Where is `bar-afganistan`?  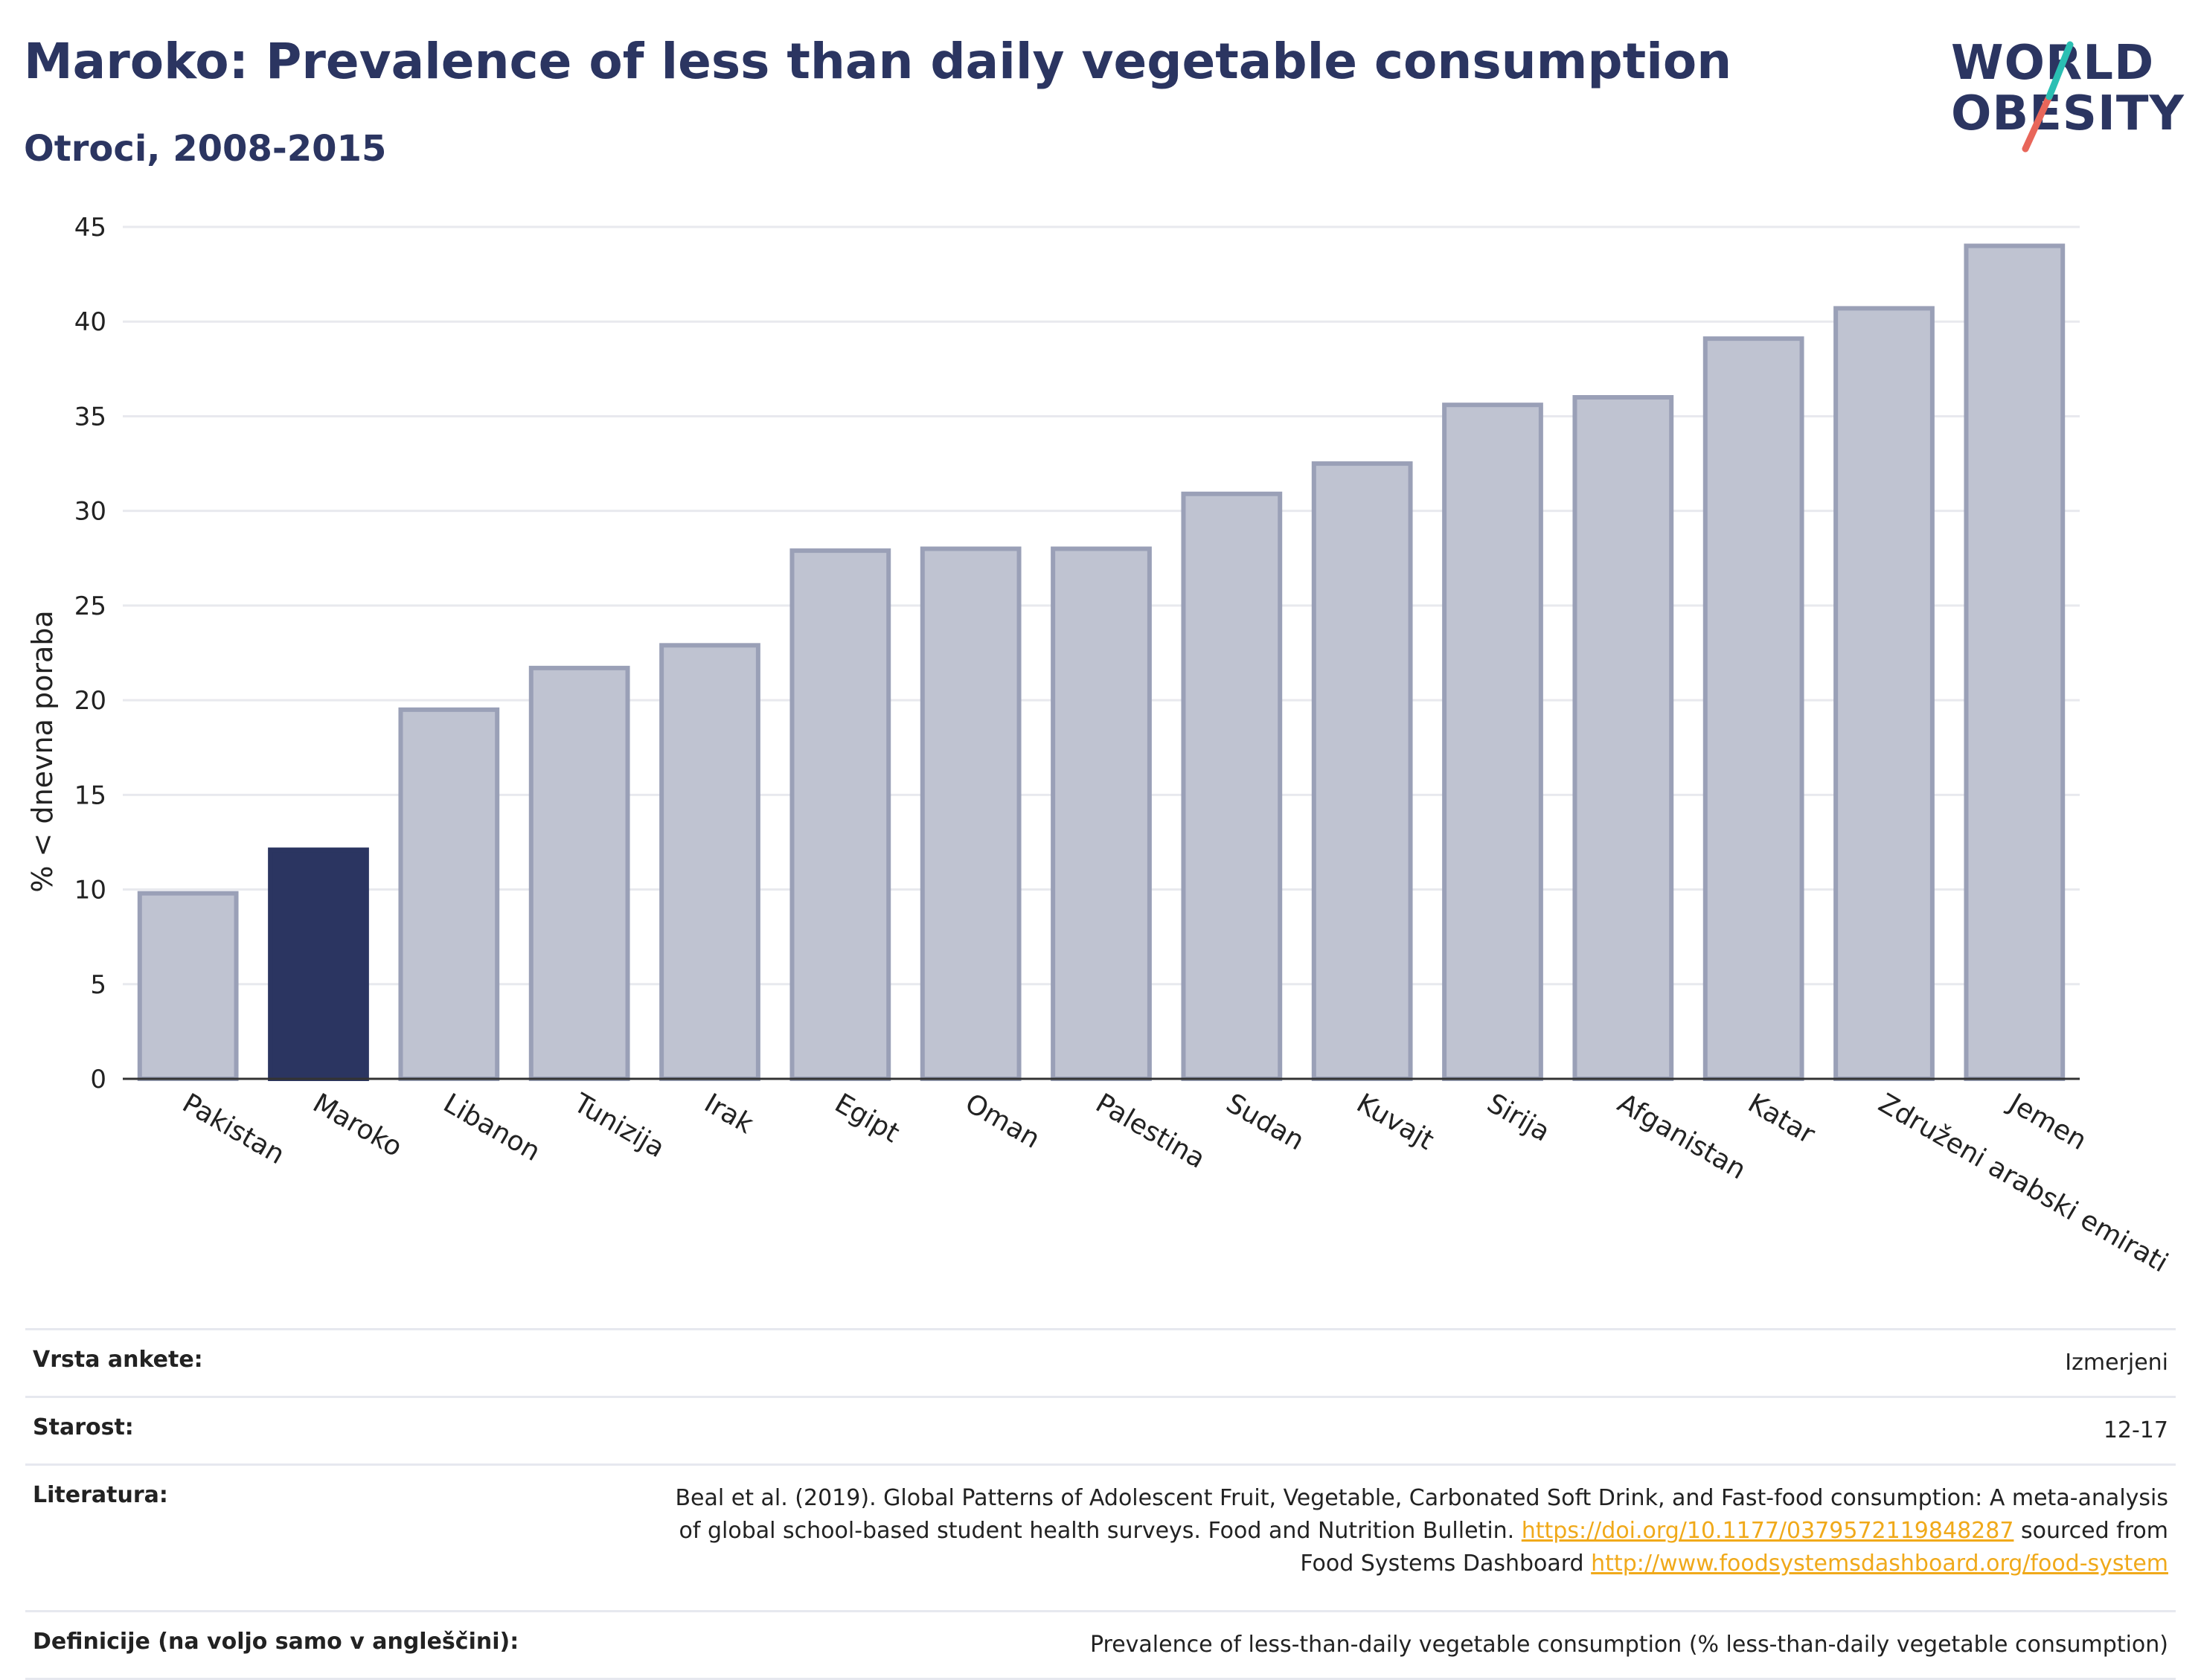
bar-afganistan is located at coordinates (1623, 738).